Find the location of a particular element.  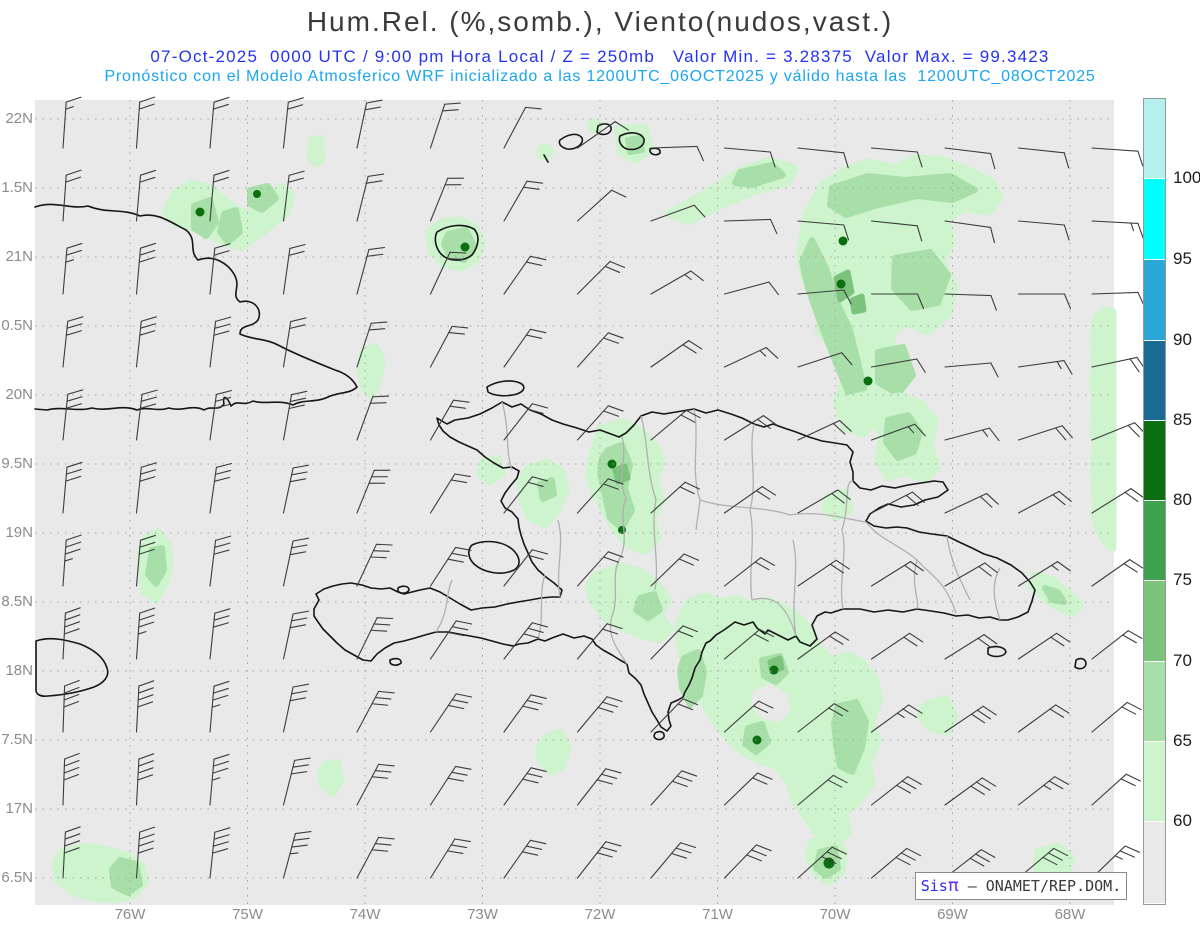

colorbar-tick-label: 70 is located at coordinates (1182, 660).